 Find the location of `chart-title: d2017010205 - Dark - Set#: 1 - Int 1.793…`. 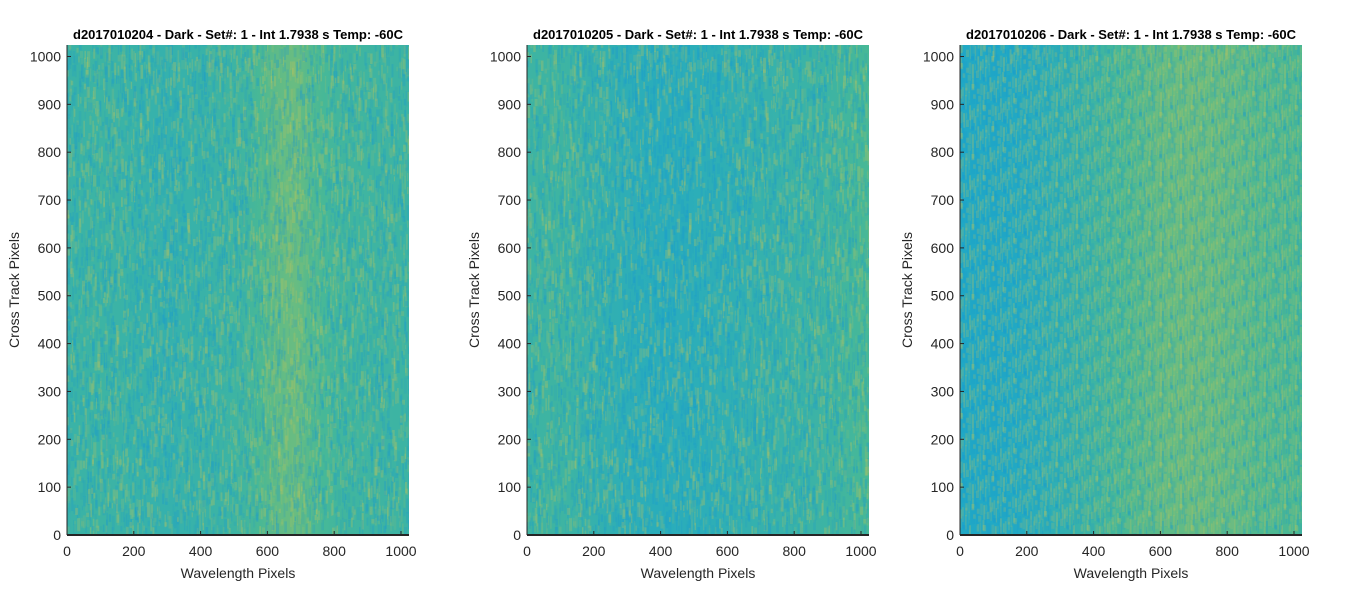

chart-title: d2017010205 - Dark - Set#: 1 - Int 1.793… is located at coordinates (698, 34).